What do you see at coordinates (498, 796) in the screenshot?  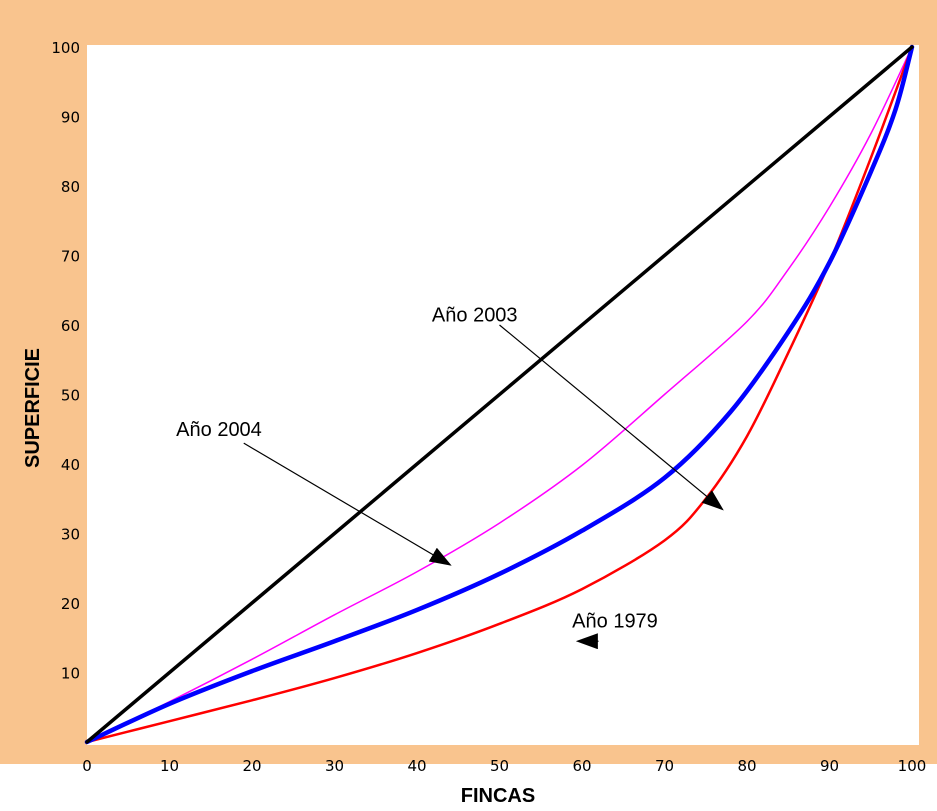 I see `x-axis-title: FINCAS` at bounding box center [498, 796].